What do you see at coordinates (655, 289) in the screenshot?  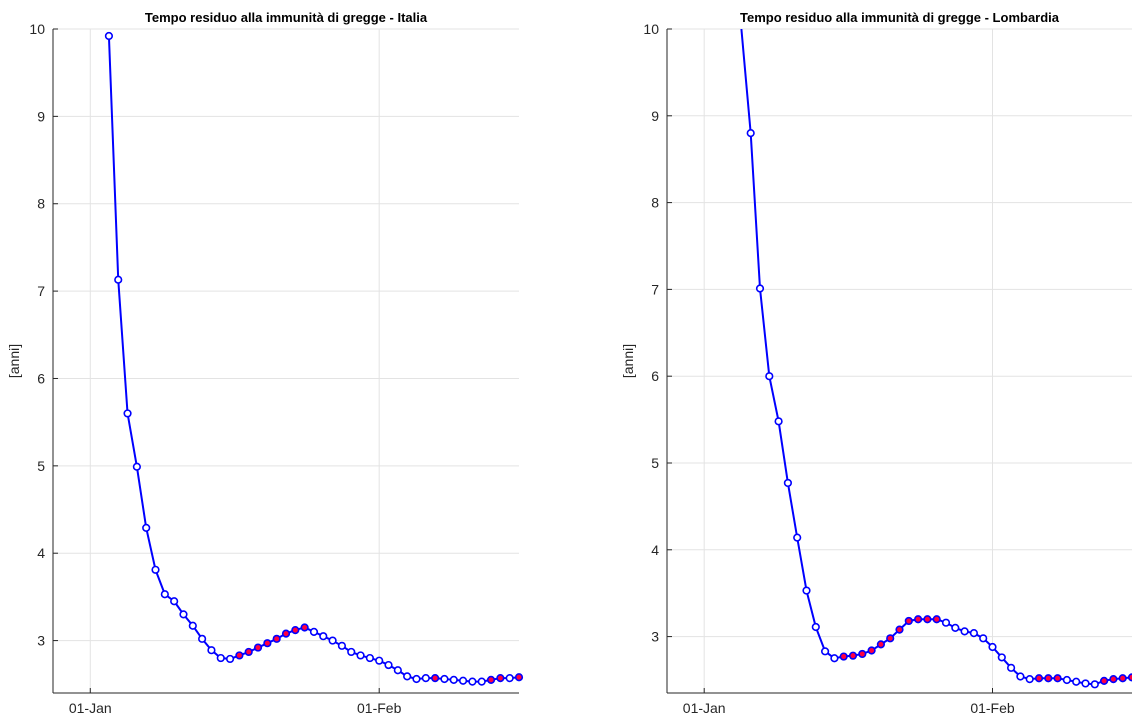 I see `y-tick-label: 7` at bounding box center [655, 289].